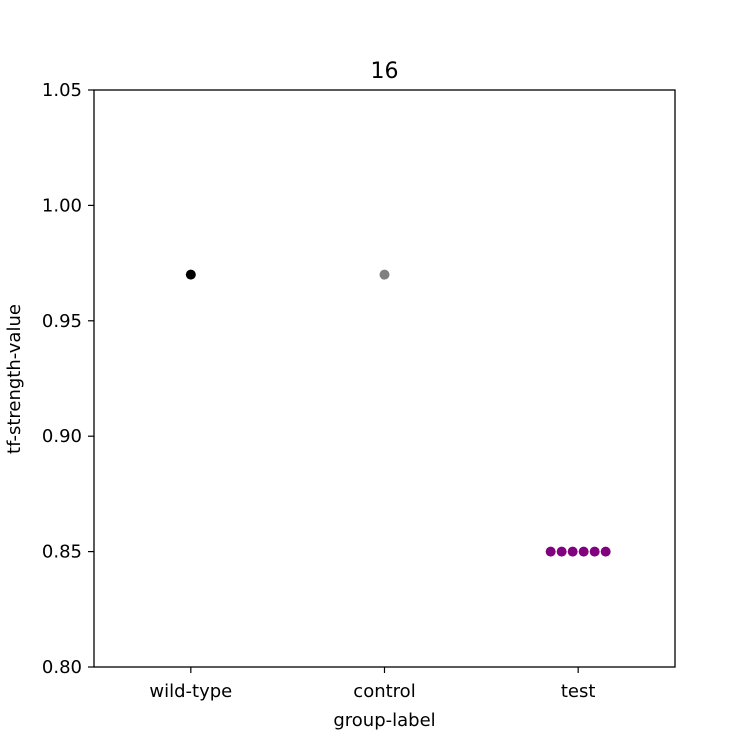 This screenshot has width=750, height=750. What do you see at coordinates (384, 691) in the screenshot?
I see `x-tick-label: control` at bounding box center [384, 691].